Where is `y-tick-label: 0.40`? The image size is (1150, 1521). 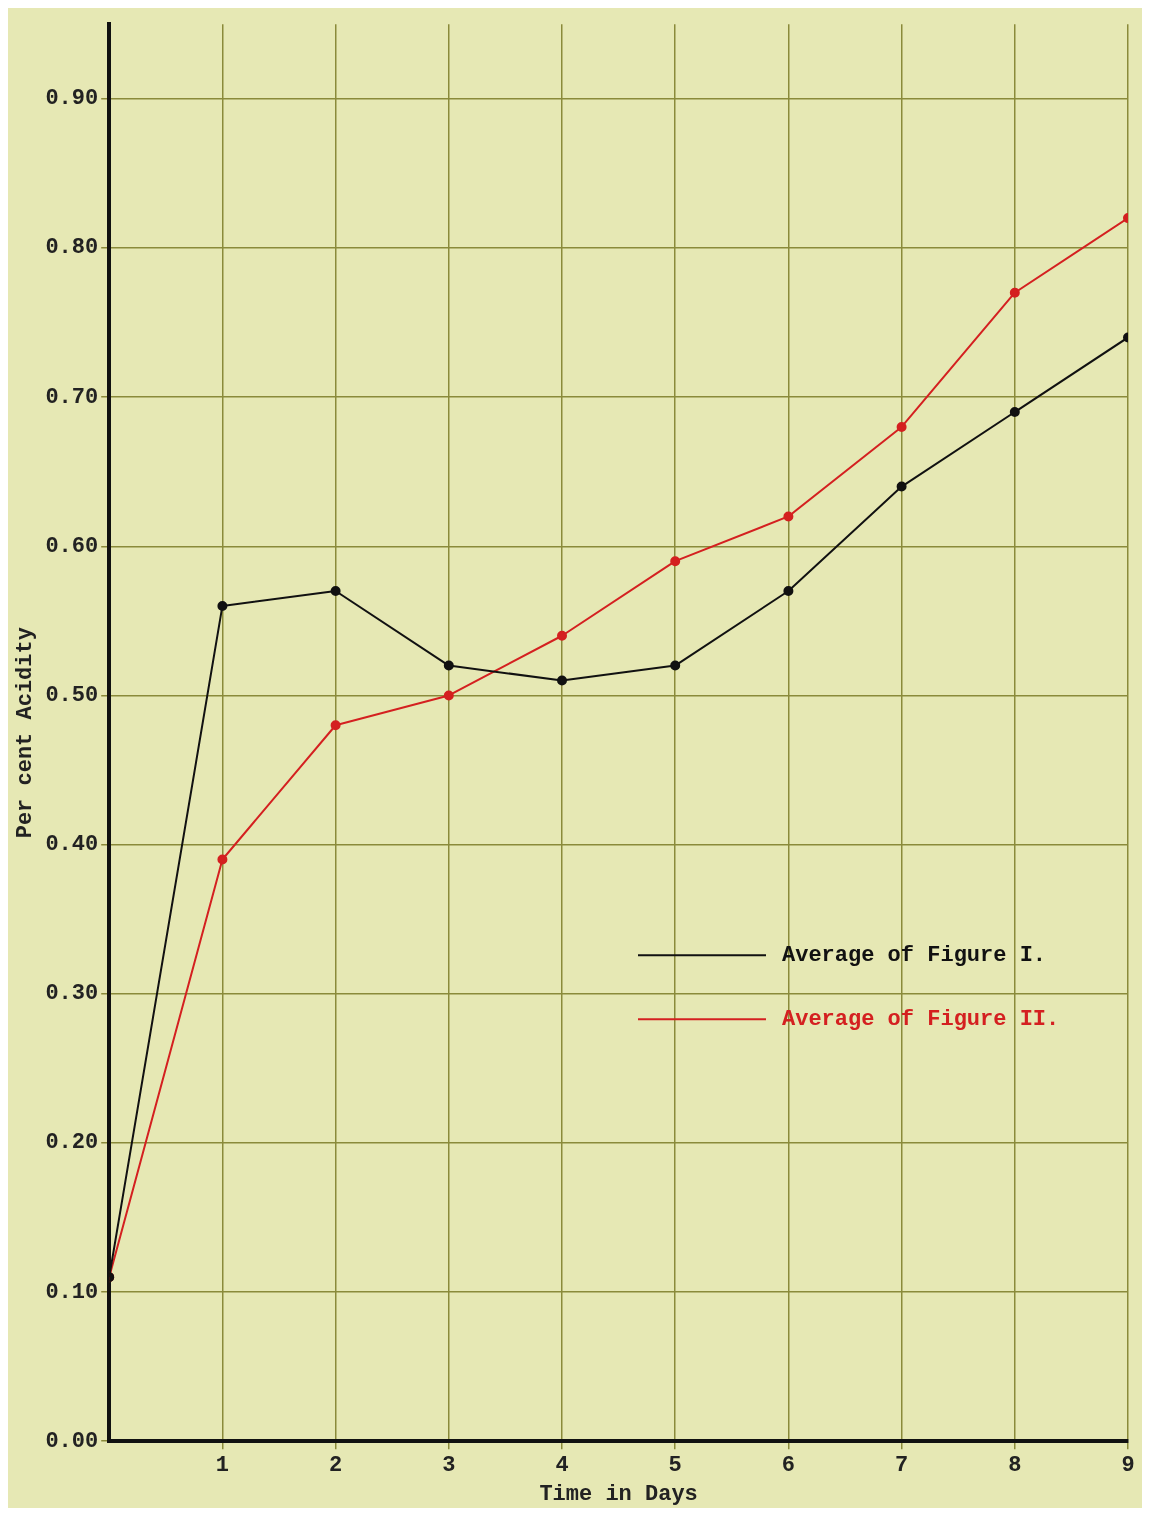 y-tick-label: 0.40 is located at coordinates (72, 845).